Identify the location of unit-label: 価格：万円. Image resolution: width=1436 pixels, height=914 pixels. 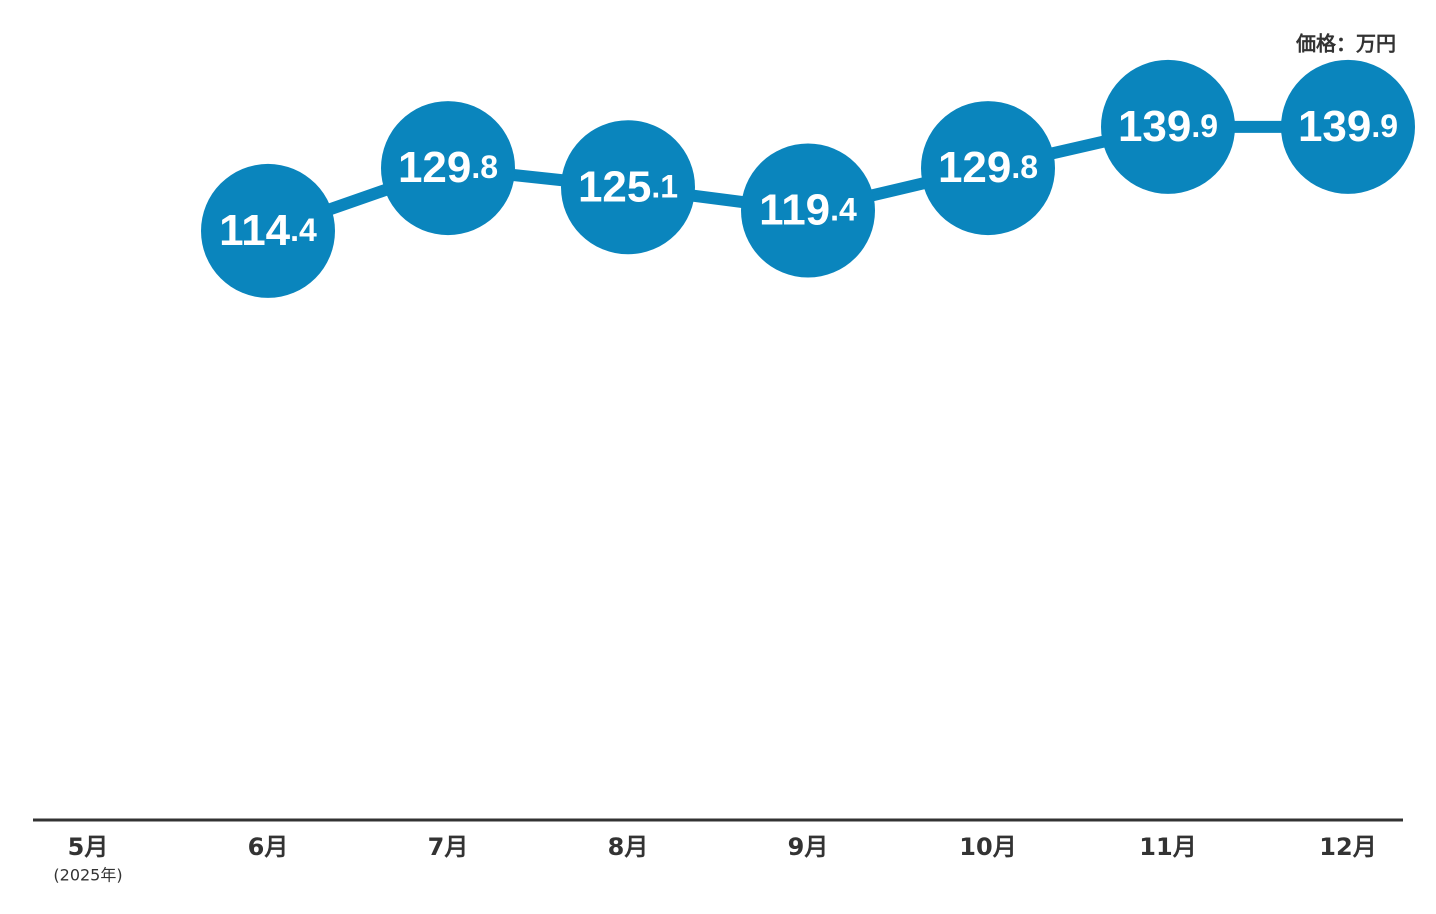
(1345, 44).